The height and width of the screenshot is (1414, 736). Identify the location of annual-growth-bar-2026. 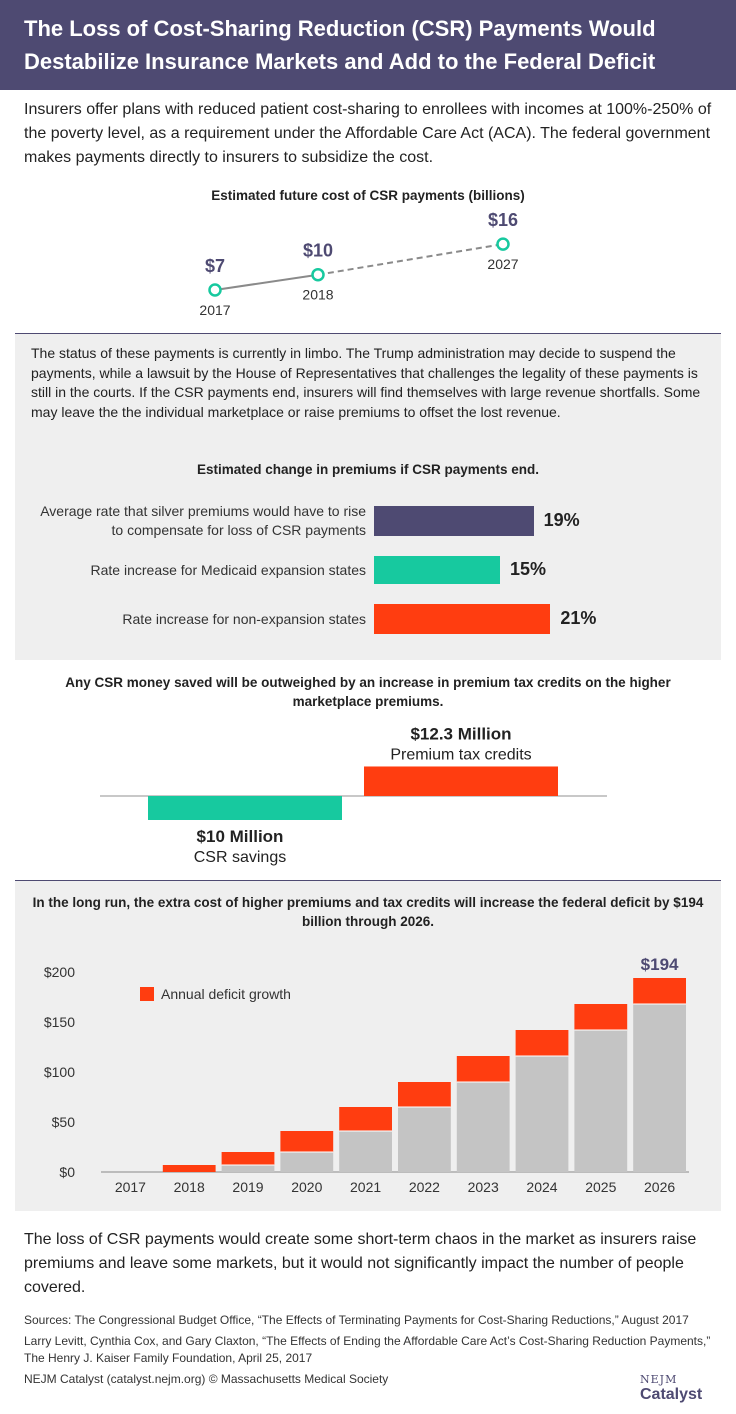
(659, 991).